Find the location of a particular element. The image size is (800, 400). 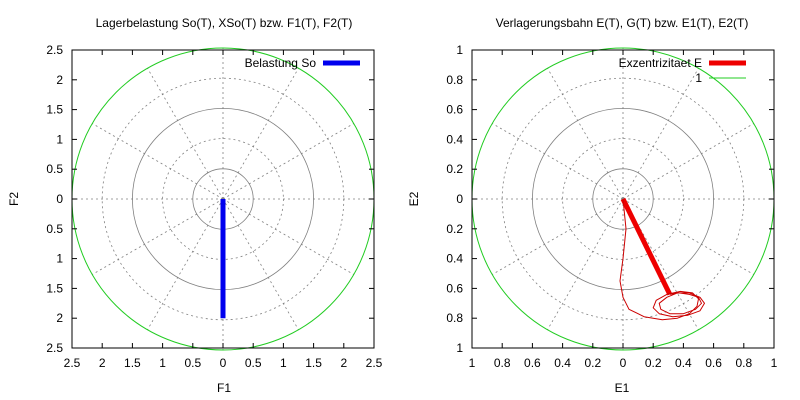

chart-left-xlabel: F1 is located at coordinates (224, 388).